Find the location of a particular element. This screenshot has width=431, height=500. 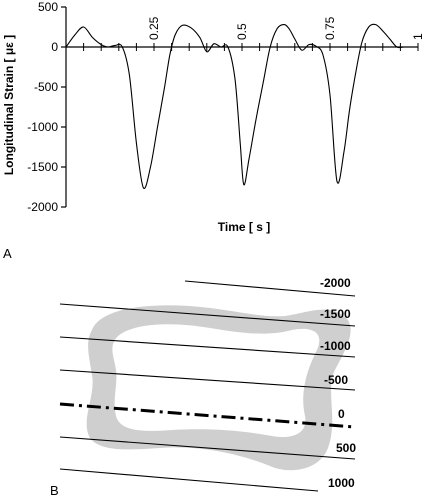

iso-line-minus-2000 is located at coordinates (270, 288).